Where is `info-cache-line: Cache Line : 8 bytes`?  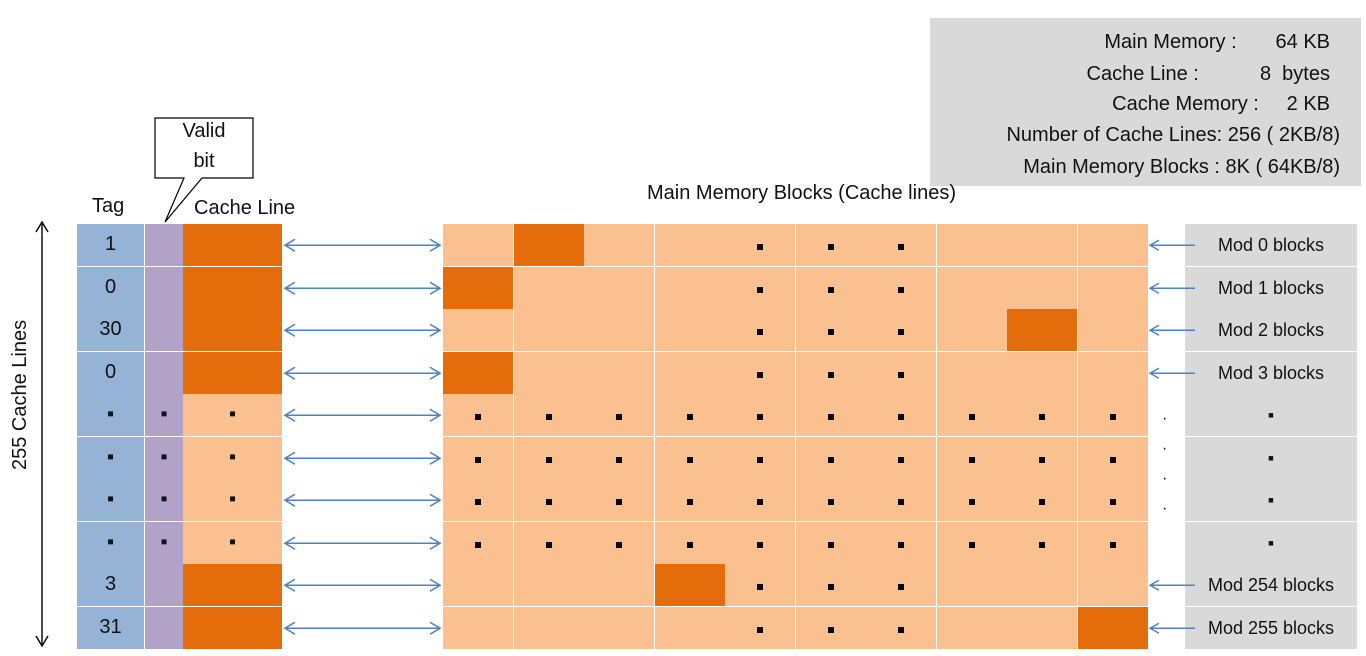 info-cache-line: Cache Line : 8 bytes is located at coordinates (1208, 74).